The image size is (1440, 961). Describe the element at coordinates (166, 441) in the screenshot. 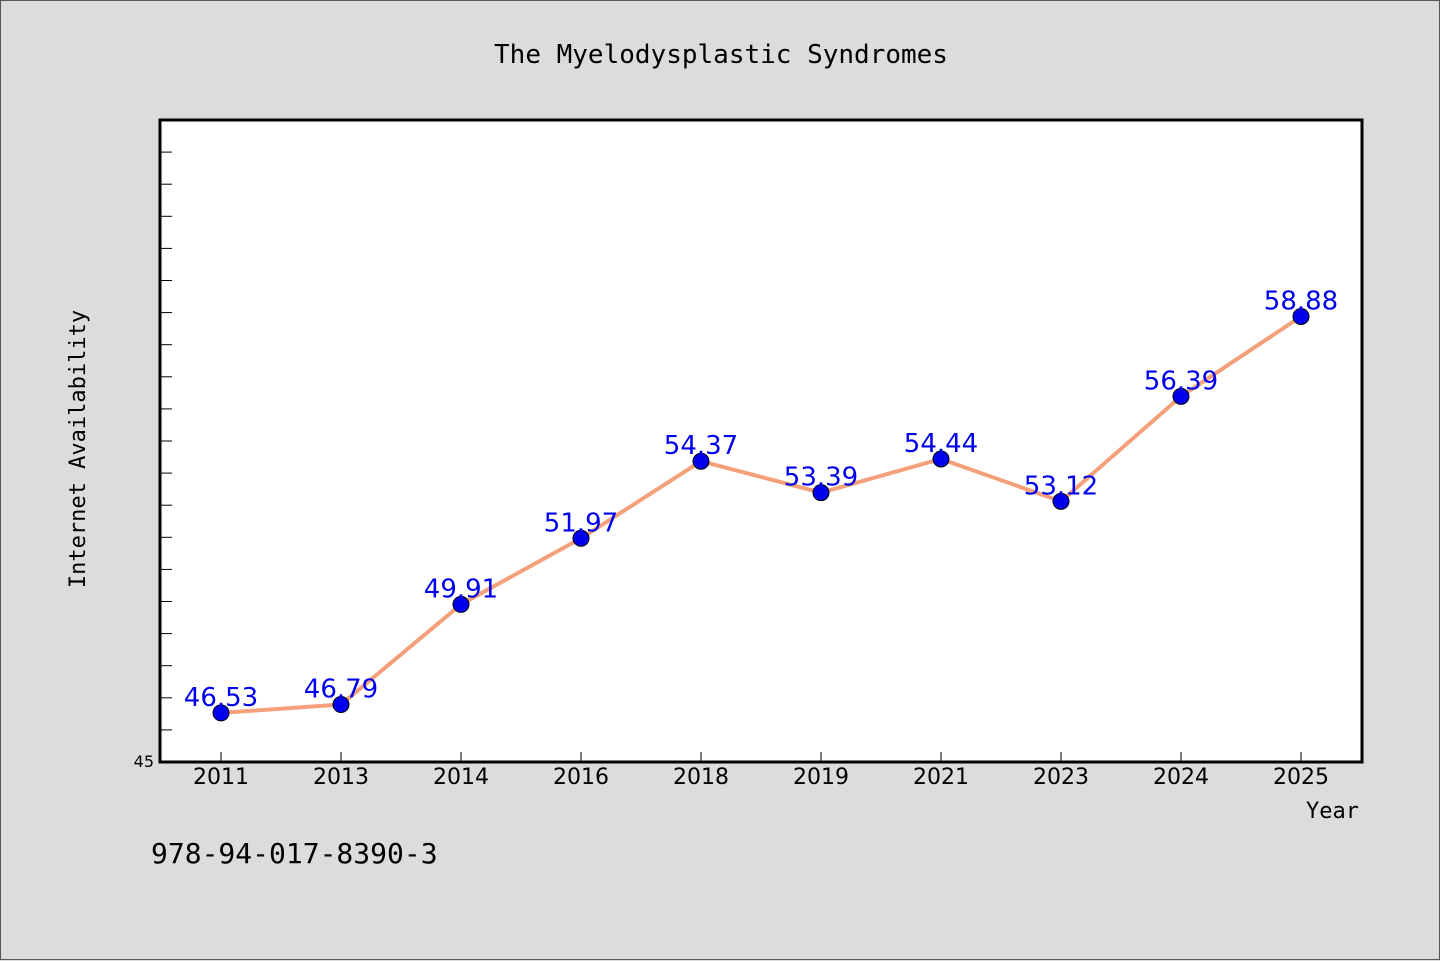

I see `y-axis-ticks` at that location.